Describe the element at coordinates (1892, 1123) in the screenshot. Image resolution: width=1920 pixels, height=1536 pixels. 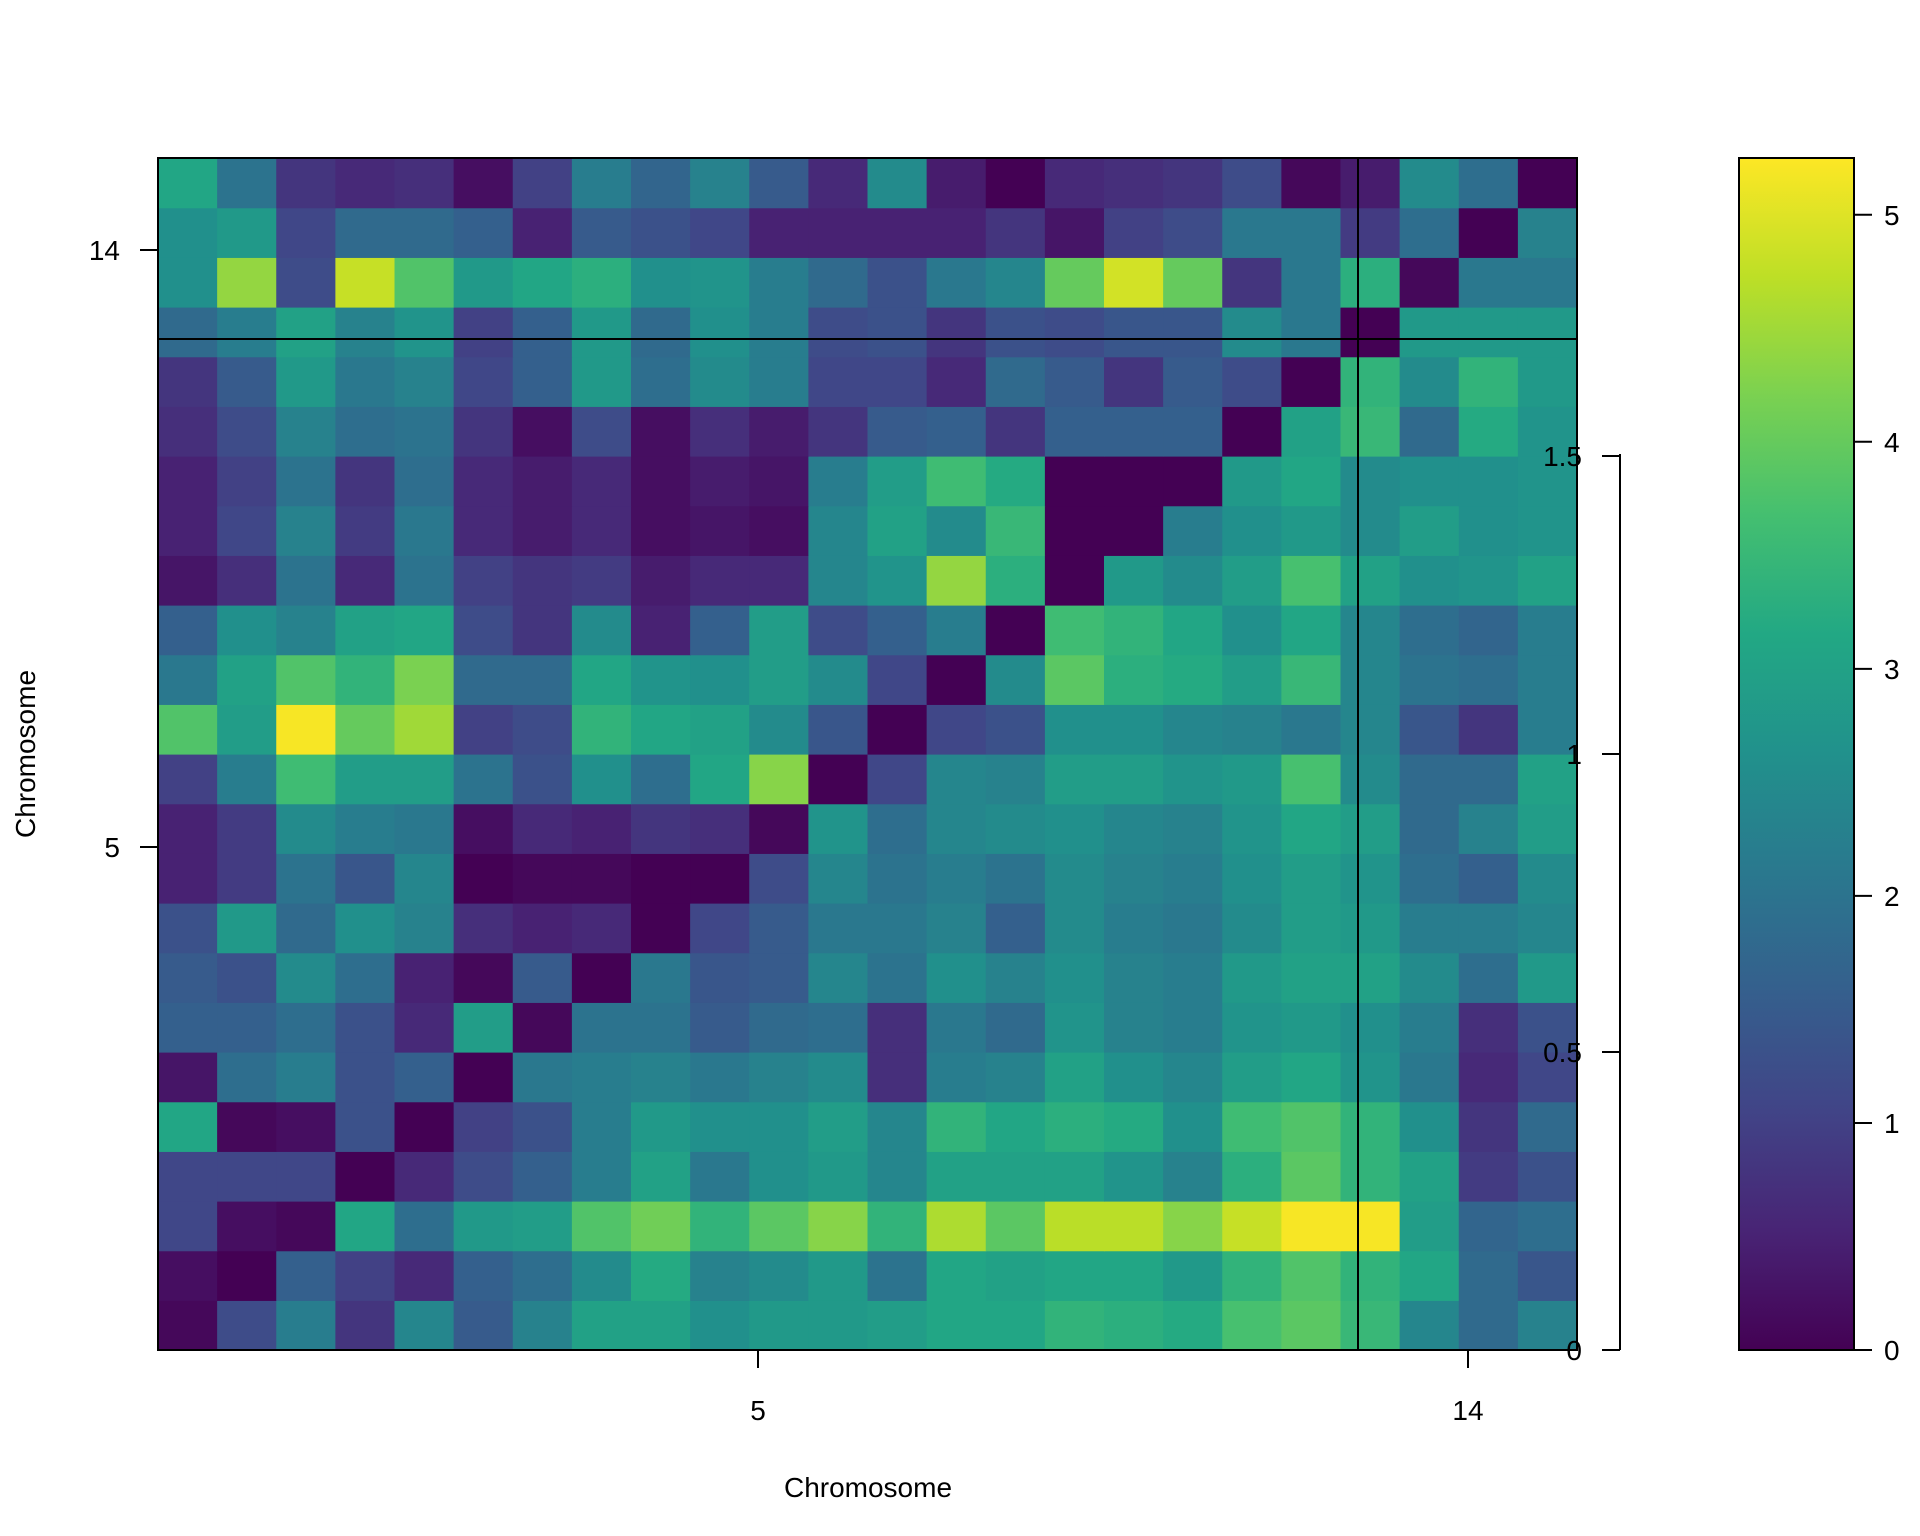
I see `colorbar-tick-label: 1` at that location.